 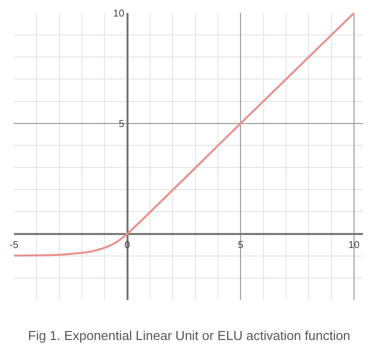 I want to click on x-tick-label: 10, so click(x=354, y=245).